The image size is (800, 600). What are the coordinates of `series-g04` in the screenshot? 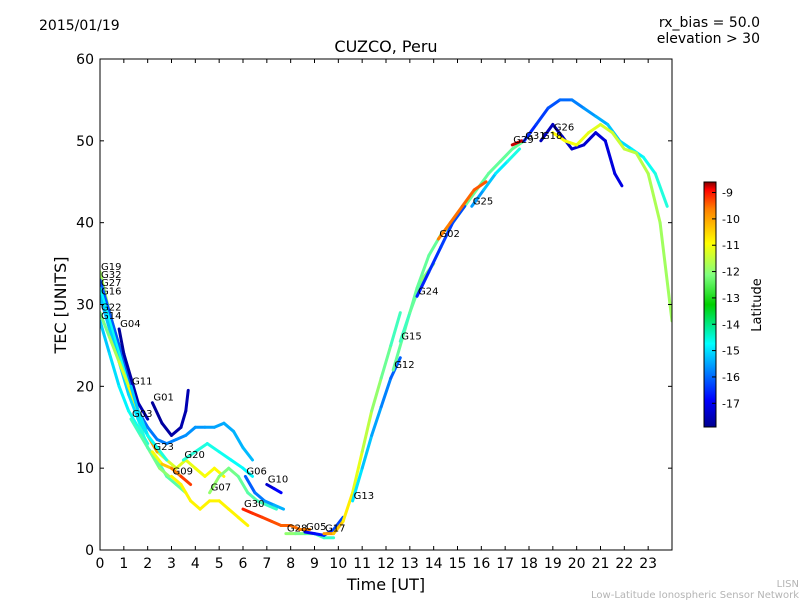 It's located at (133, 374).